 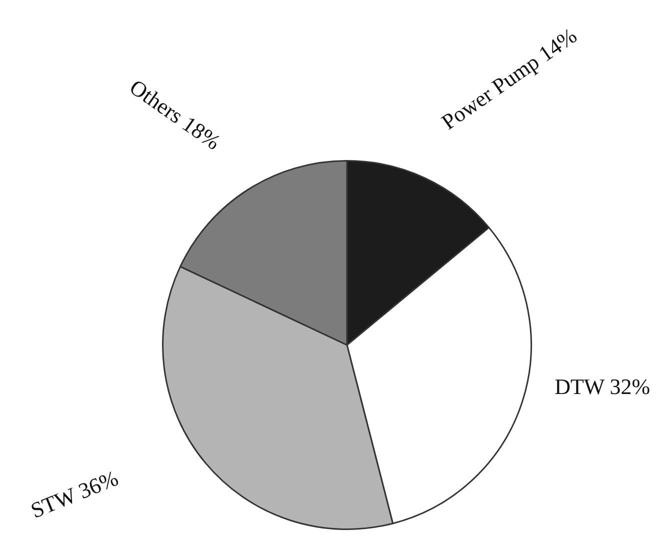 What do you see at coordinates (74, 494) in the screenshot?
I see `slice-label: STW 36%` at bounding box center [74, 494].